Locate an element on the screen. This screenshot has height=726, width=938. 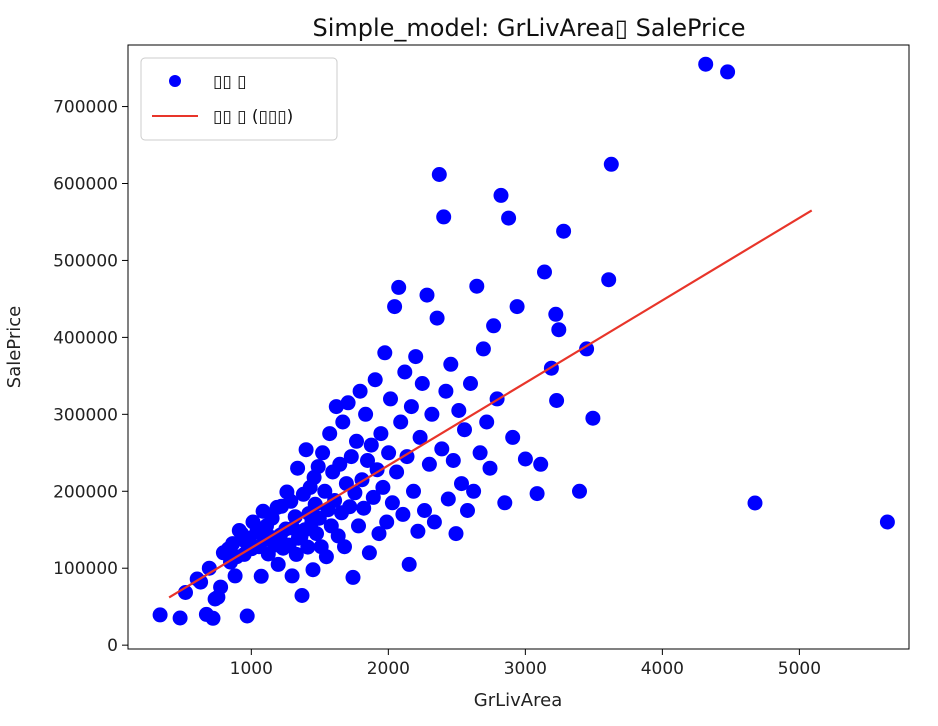
legend-label-line: ▯▯ ▯ (▯▯▯) is located at coordinates (253, 117).